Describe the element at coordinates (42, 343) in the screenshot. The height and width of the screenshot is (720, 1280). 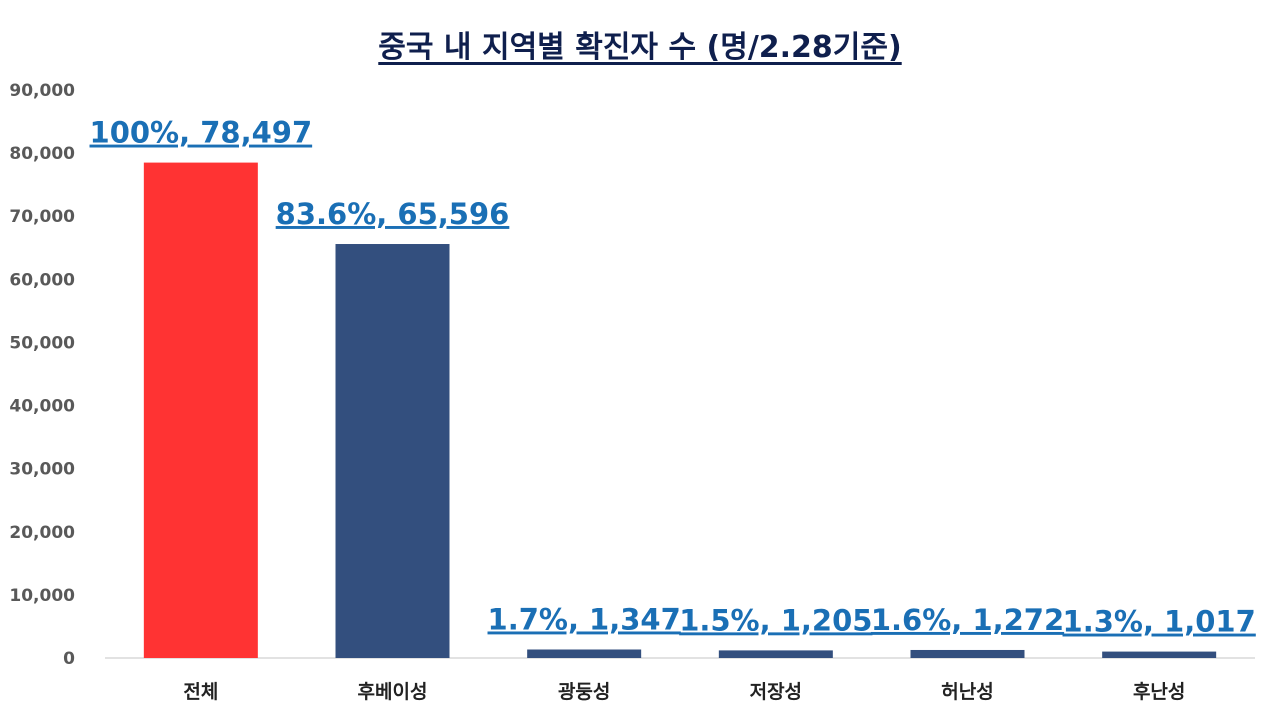
I see `y-tick-label: 50,000` at that location.